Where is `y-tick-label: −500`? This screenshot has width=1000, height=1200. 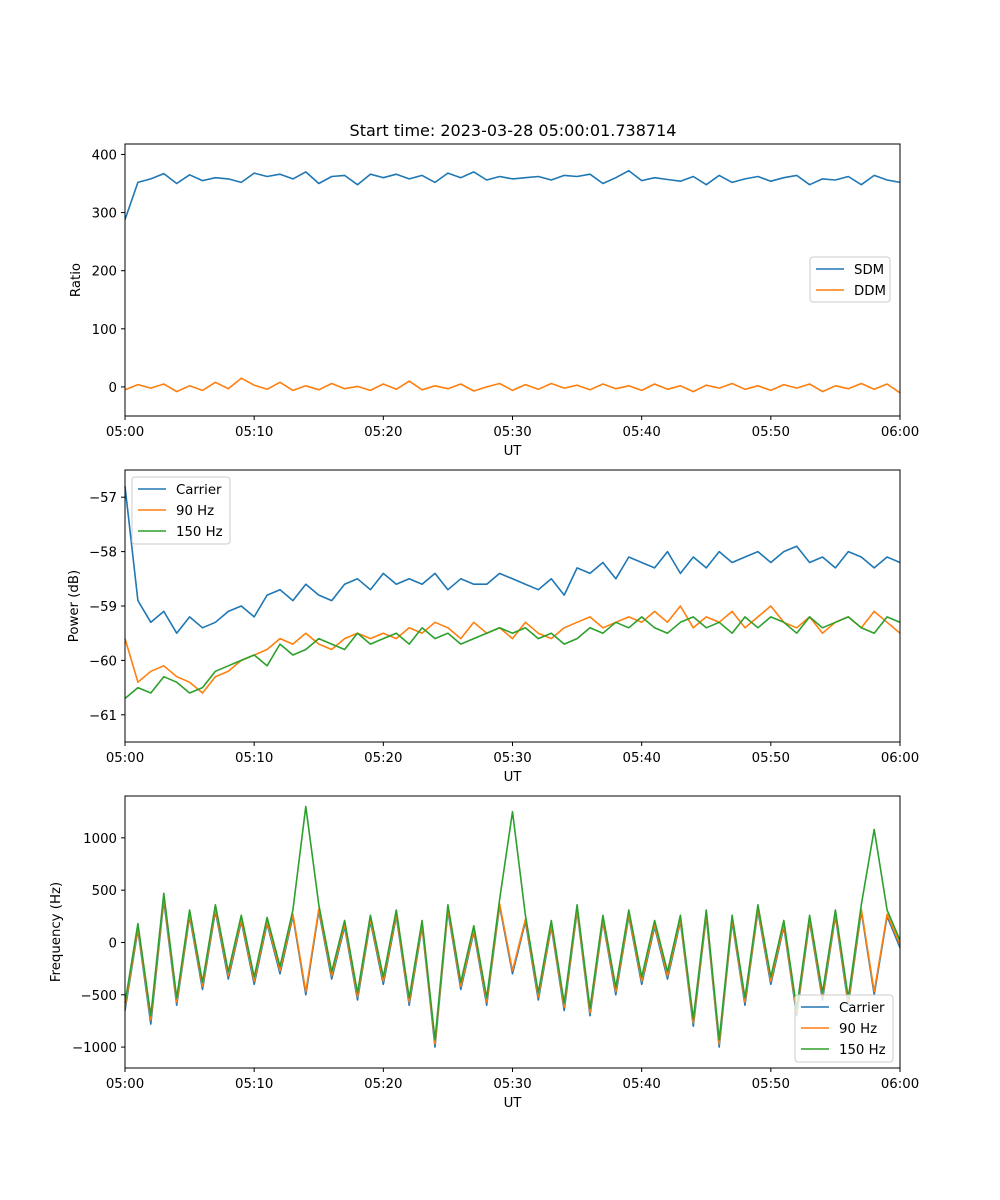
y-tick-label: −500 is located at coordinates (98, 996).